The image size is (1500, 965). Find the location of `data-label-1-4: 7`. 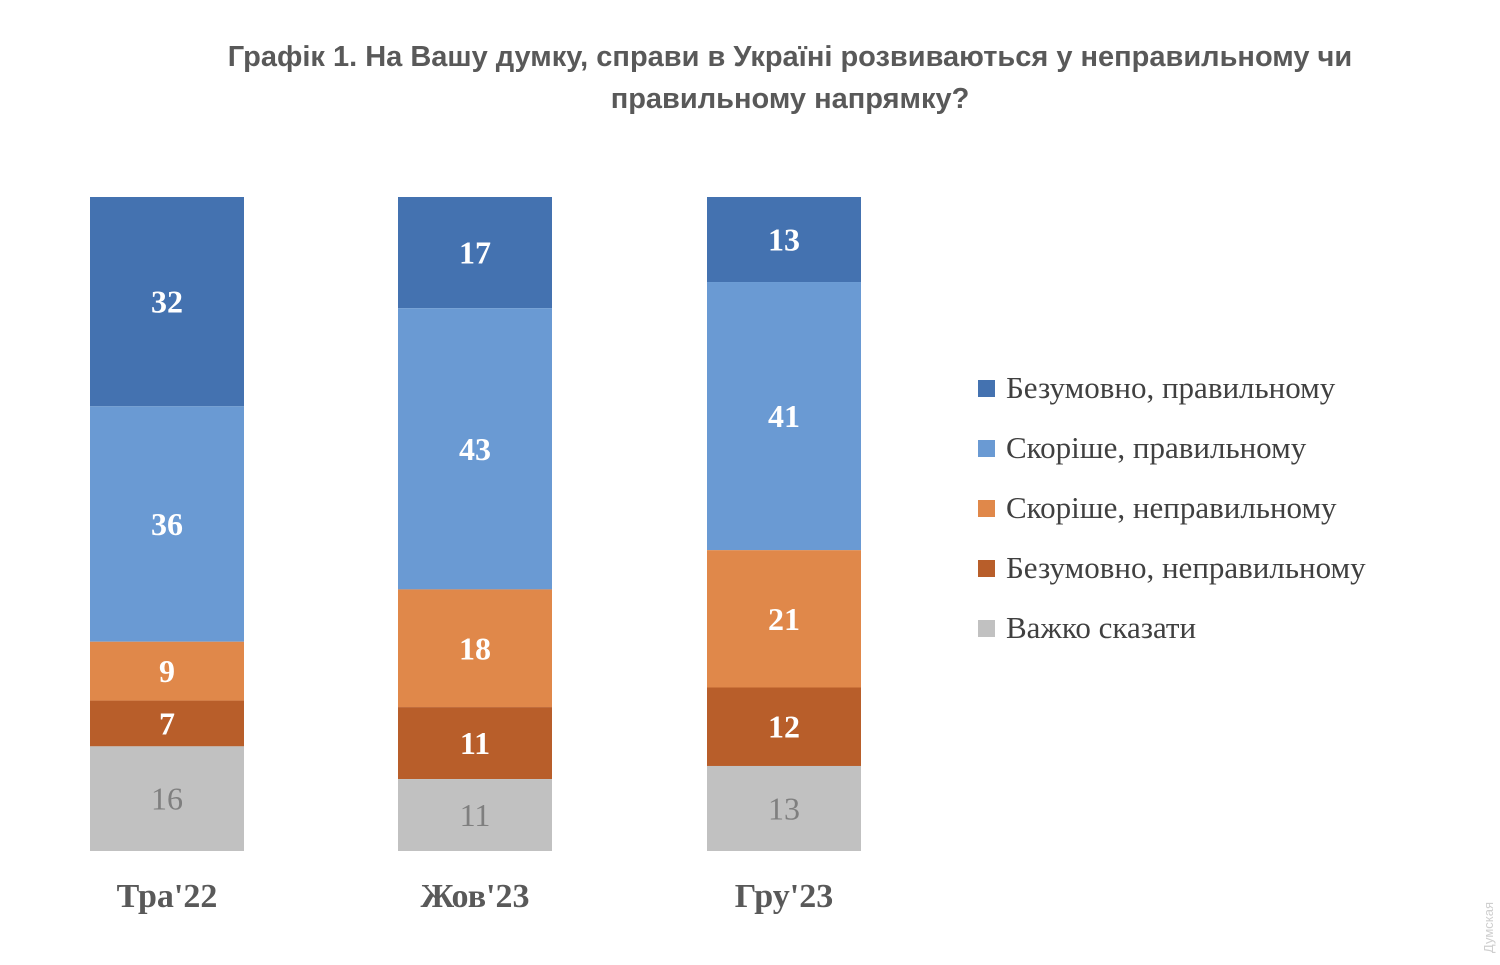

data-label-1-4: 7 is located at coordinates (167, 723).